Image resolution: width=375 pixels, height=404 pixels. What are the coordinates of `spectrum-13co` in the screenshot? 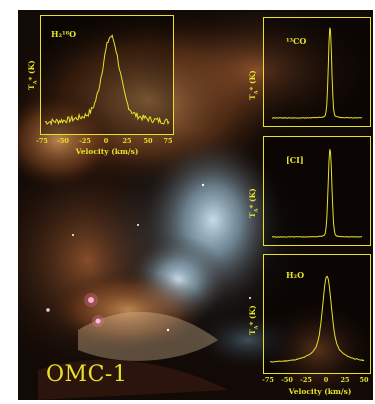 It's located at (317, 73).